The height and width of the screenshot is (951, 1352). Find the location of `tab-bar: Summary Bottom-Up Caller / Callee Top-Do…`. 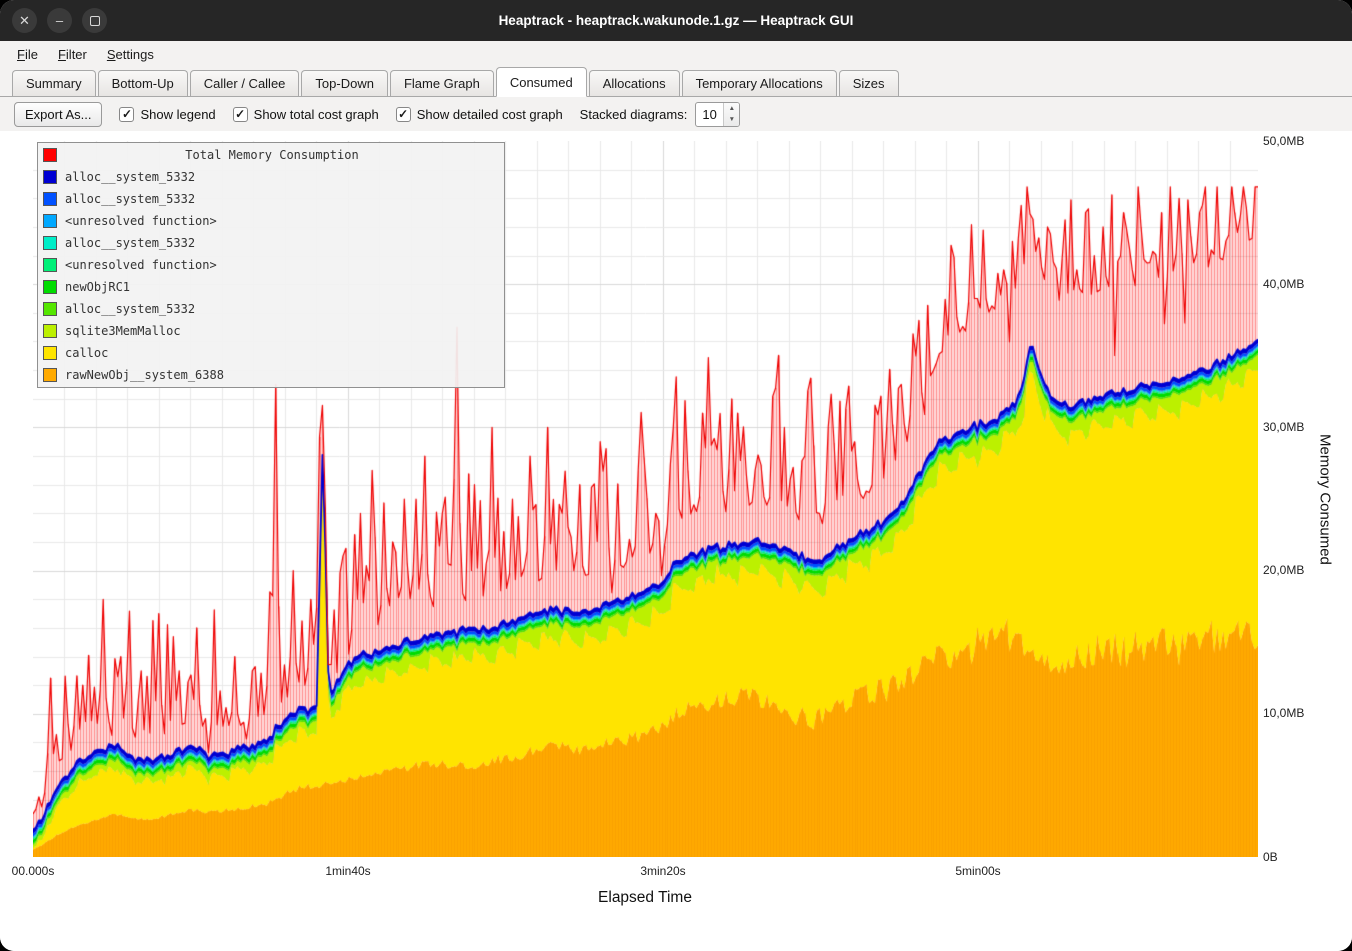

tab-bar: Summary Bottom-Up Caller / Callee Top-Do… is located at coordinates (676, 82).